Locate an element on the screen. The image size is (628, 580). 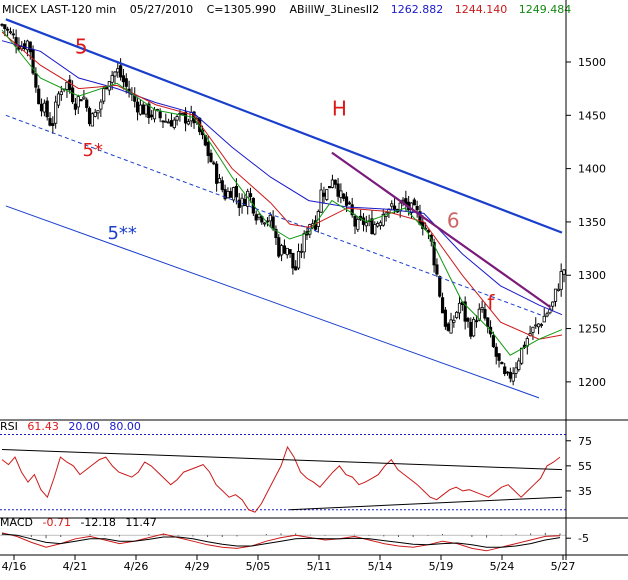
indicator-name: ABillW_3LinesII2 is located at coordinates (335, 9).